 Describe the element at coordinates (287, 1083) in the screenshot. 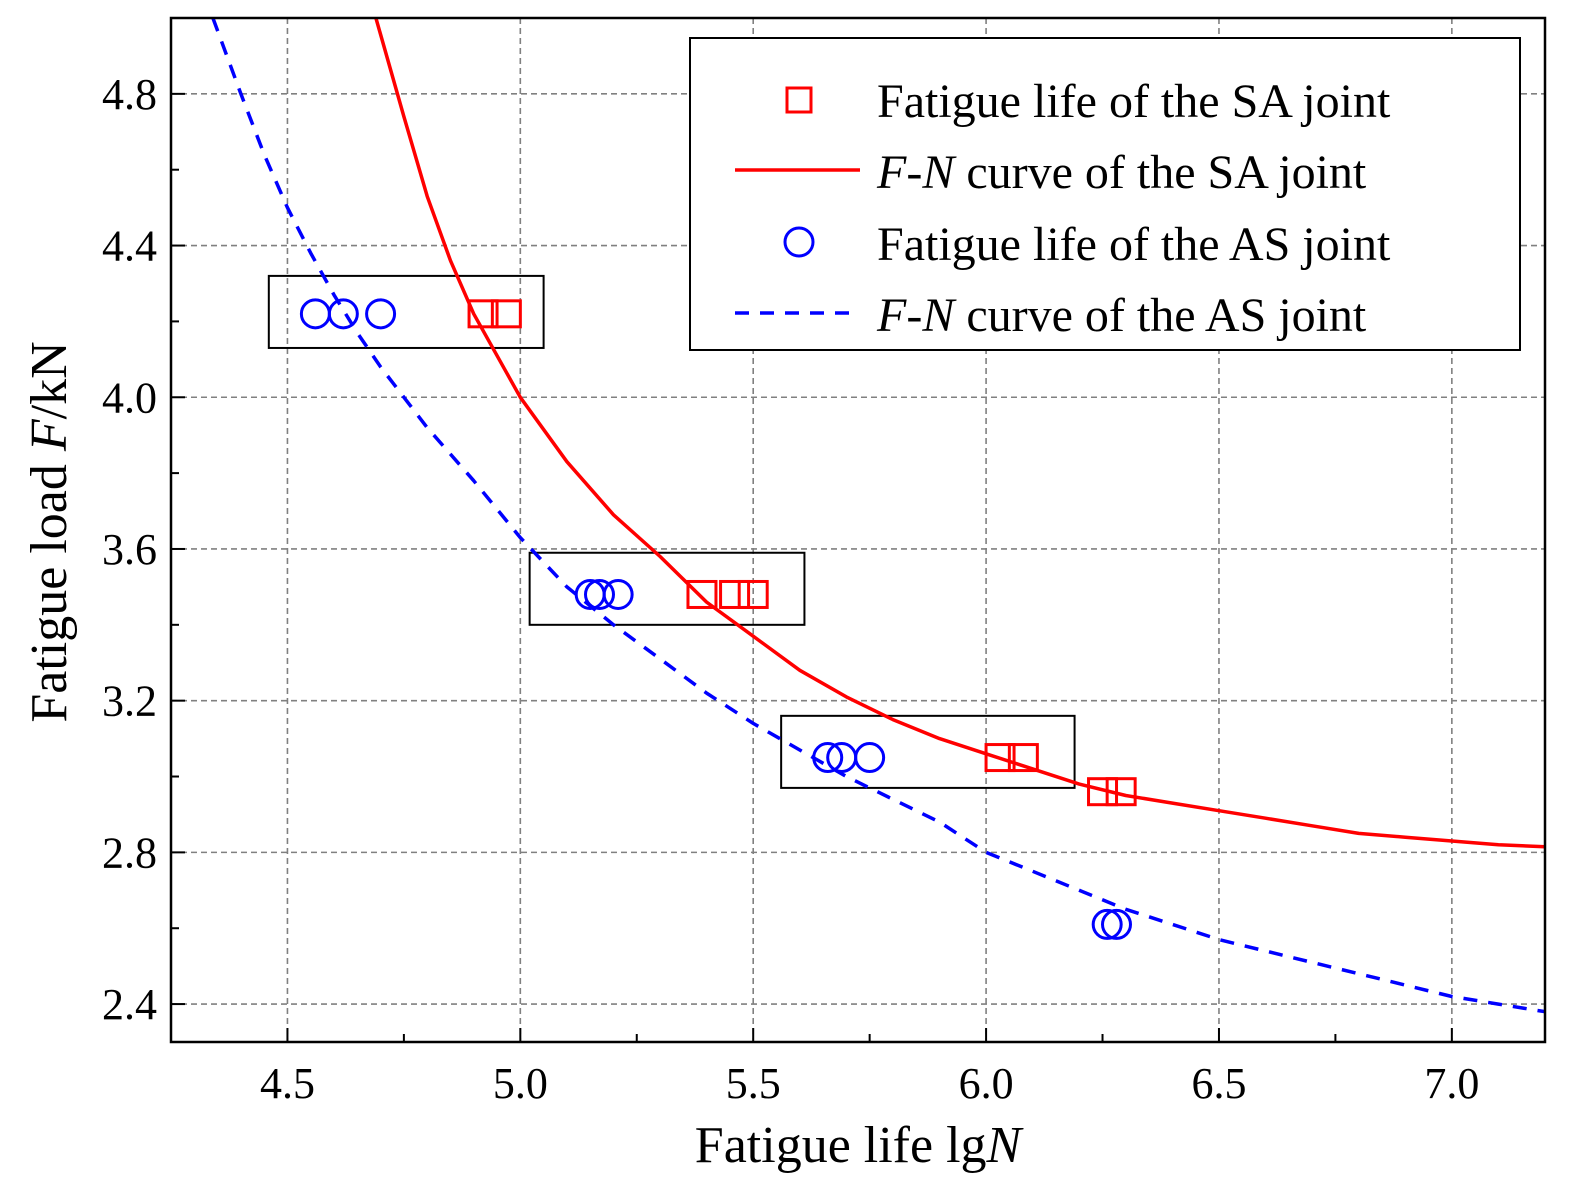

I see `x-tick-label: 4.5` at that location.